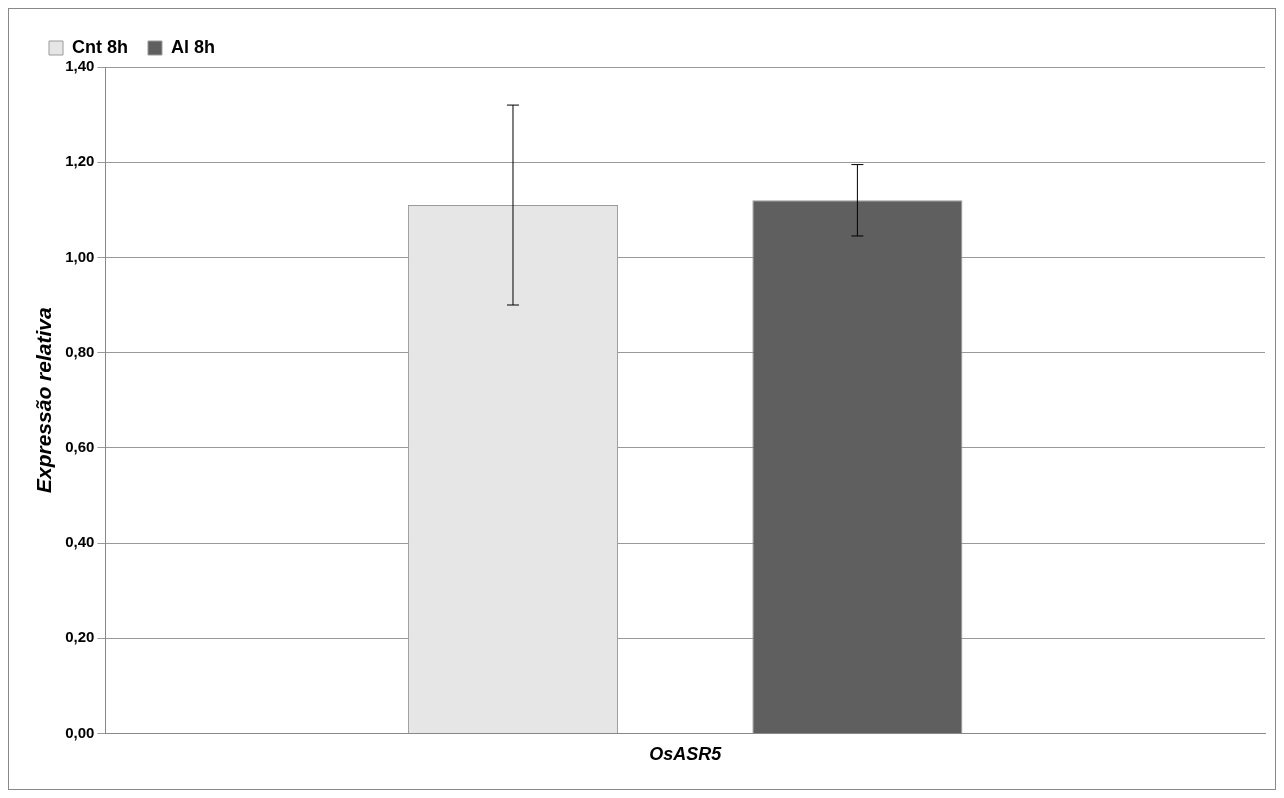 The height and width of the screenshot is (798, 1284). I want to click on y-tick-label: 0,80, so click(80, 351).